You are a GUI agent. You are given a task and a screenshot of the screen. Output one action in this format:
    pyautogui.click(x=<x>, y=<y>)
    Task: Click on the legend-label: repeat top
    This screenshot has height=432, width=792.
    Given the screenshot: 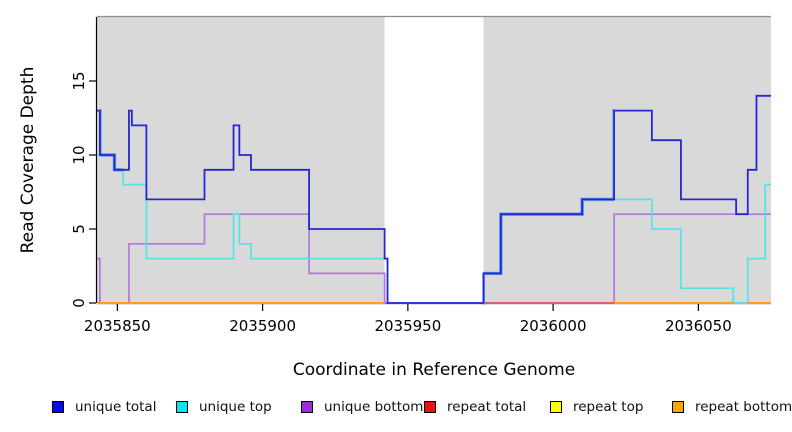 What is the action you would take?
    pyautogui.click(x=608, y=407)
    